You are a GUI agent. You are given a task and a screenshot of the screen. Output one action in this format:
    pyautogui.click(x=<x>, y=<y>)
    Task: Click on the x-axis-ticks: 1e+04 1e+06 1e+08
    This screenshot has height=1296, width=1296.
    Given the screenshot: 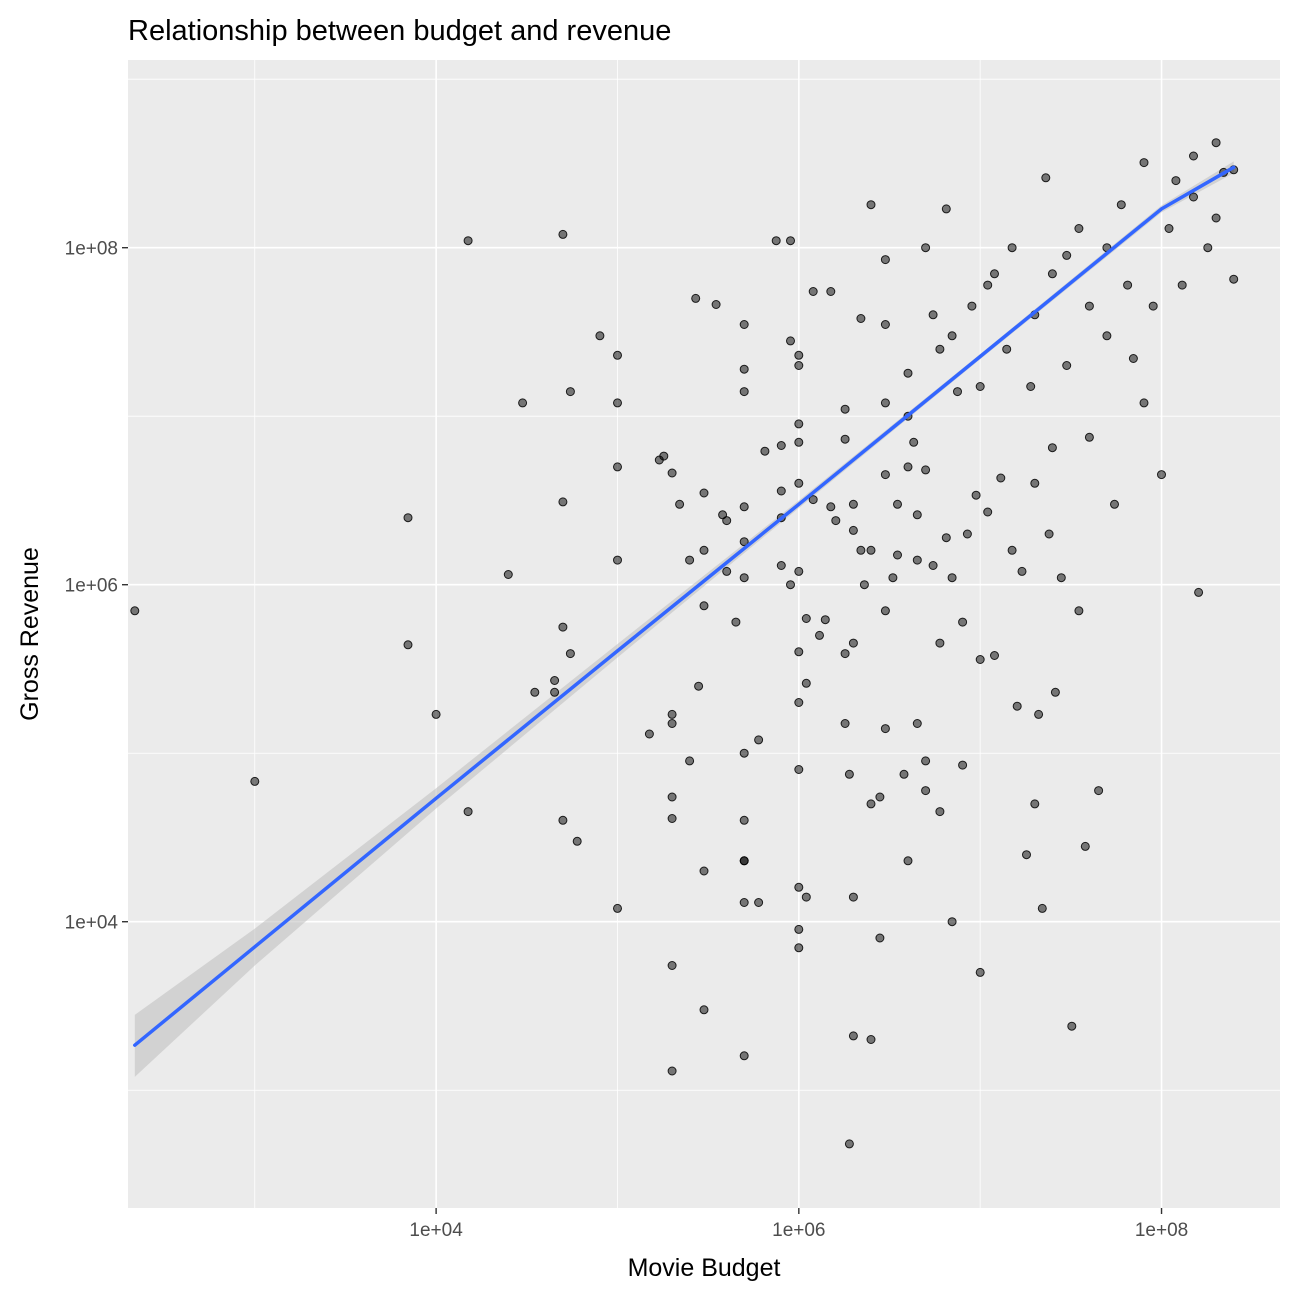 What is the action you would take?
    pyautogui.click(x=798, y=1224)
    